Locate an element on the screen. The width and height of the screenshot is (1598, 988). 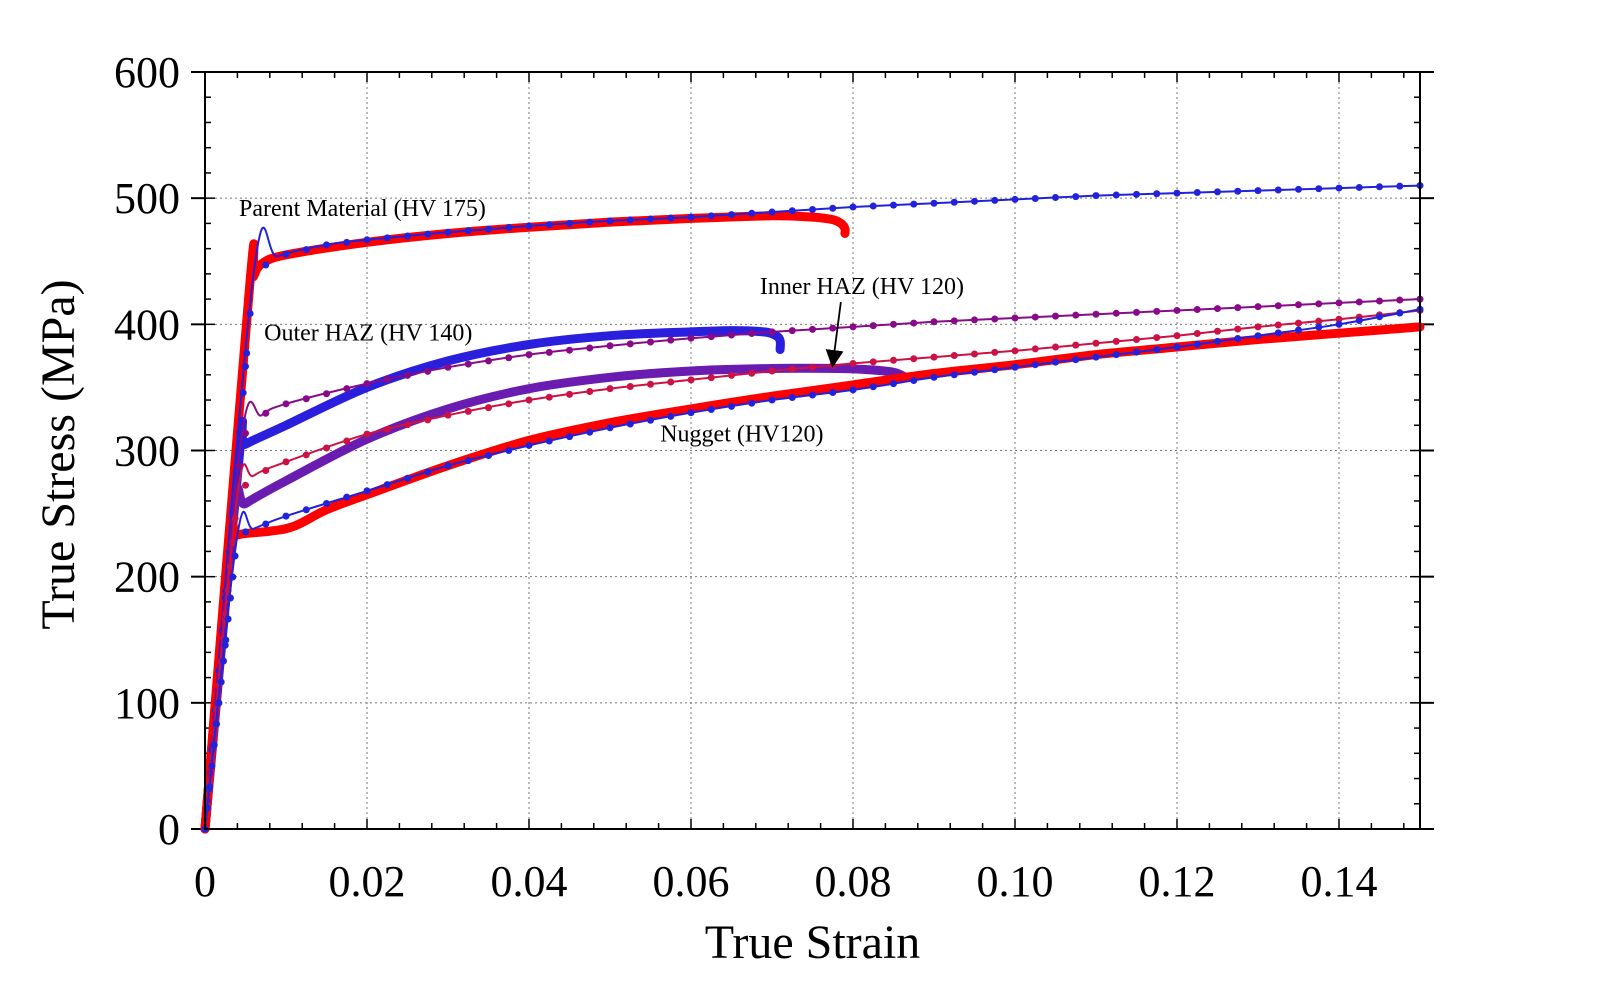
annotation-label: Outer HAZ (HV 140) is located at coordinates (368, 334).